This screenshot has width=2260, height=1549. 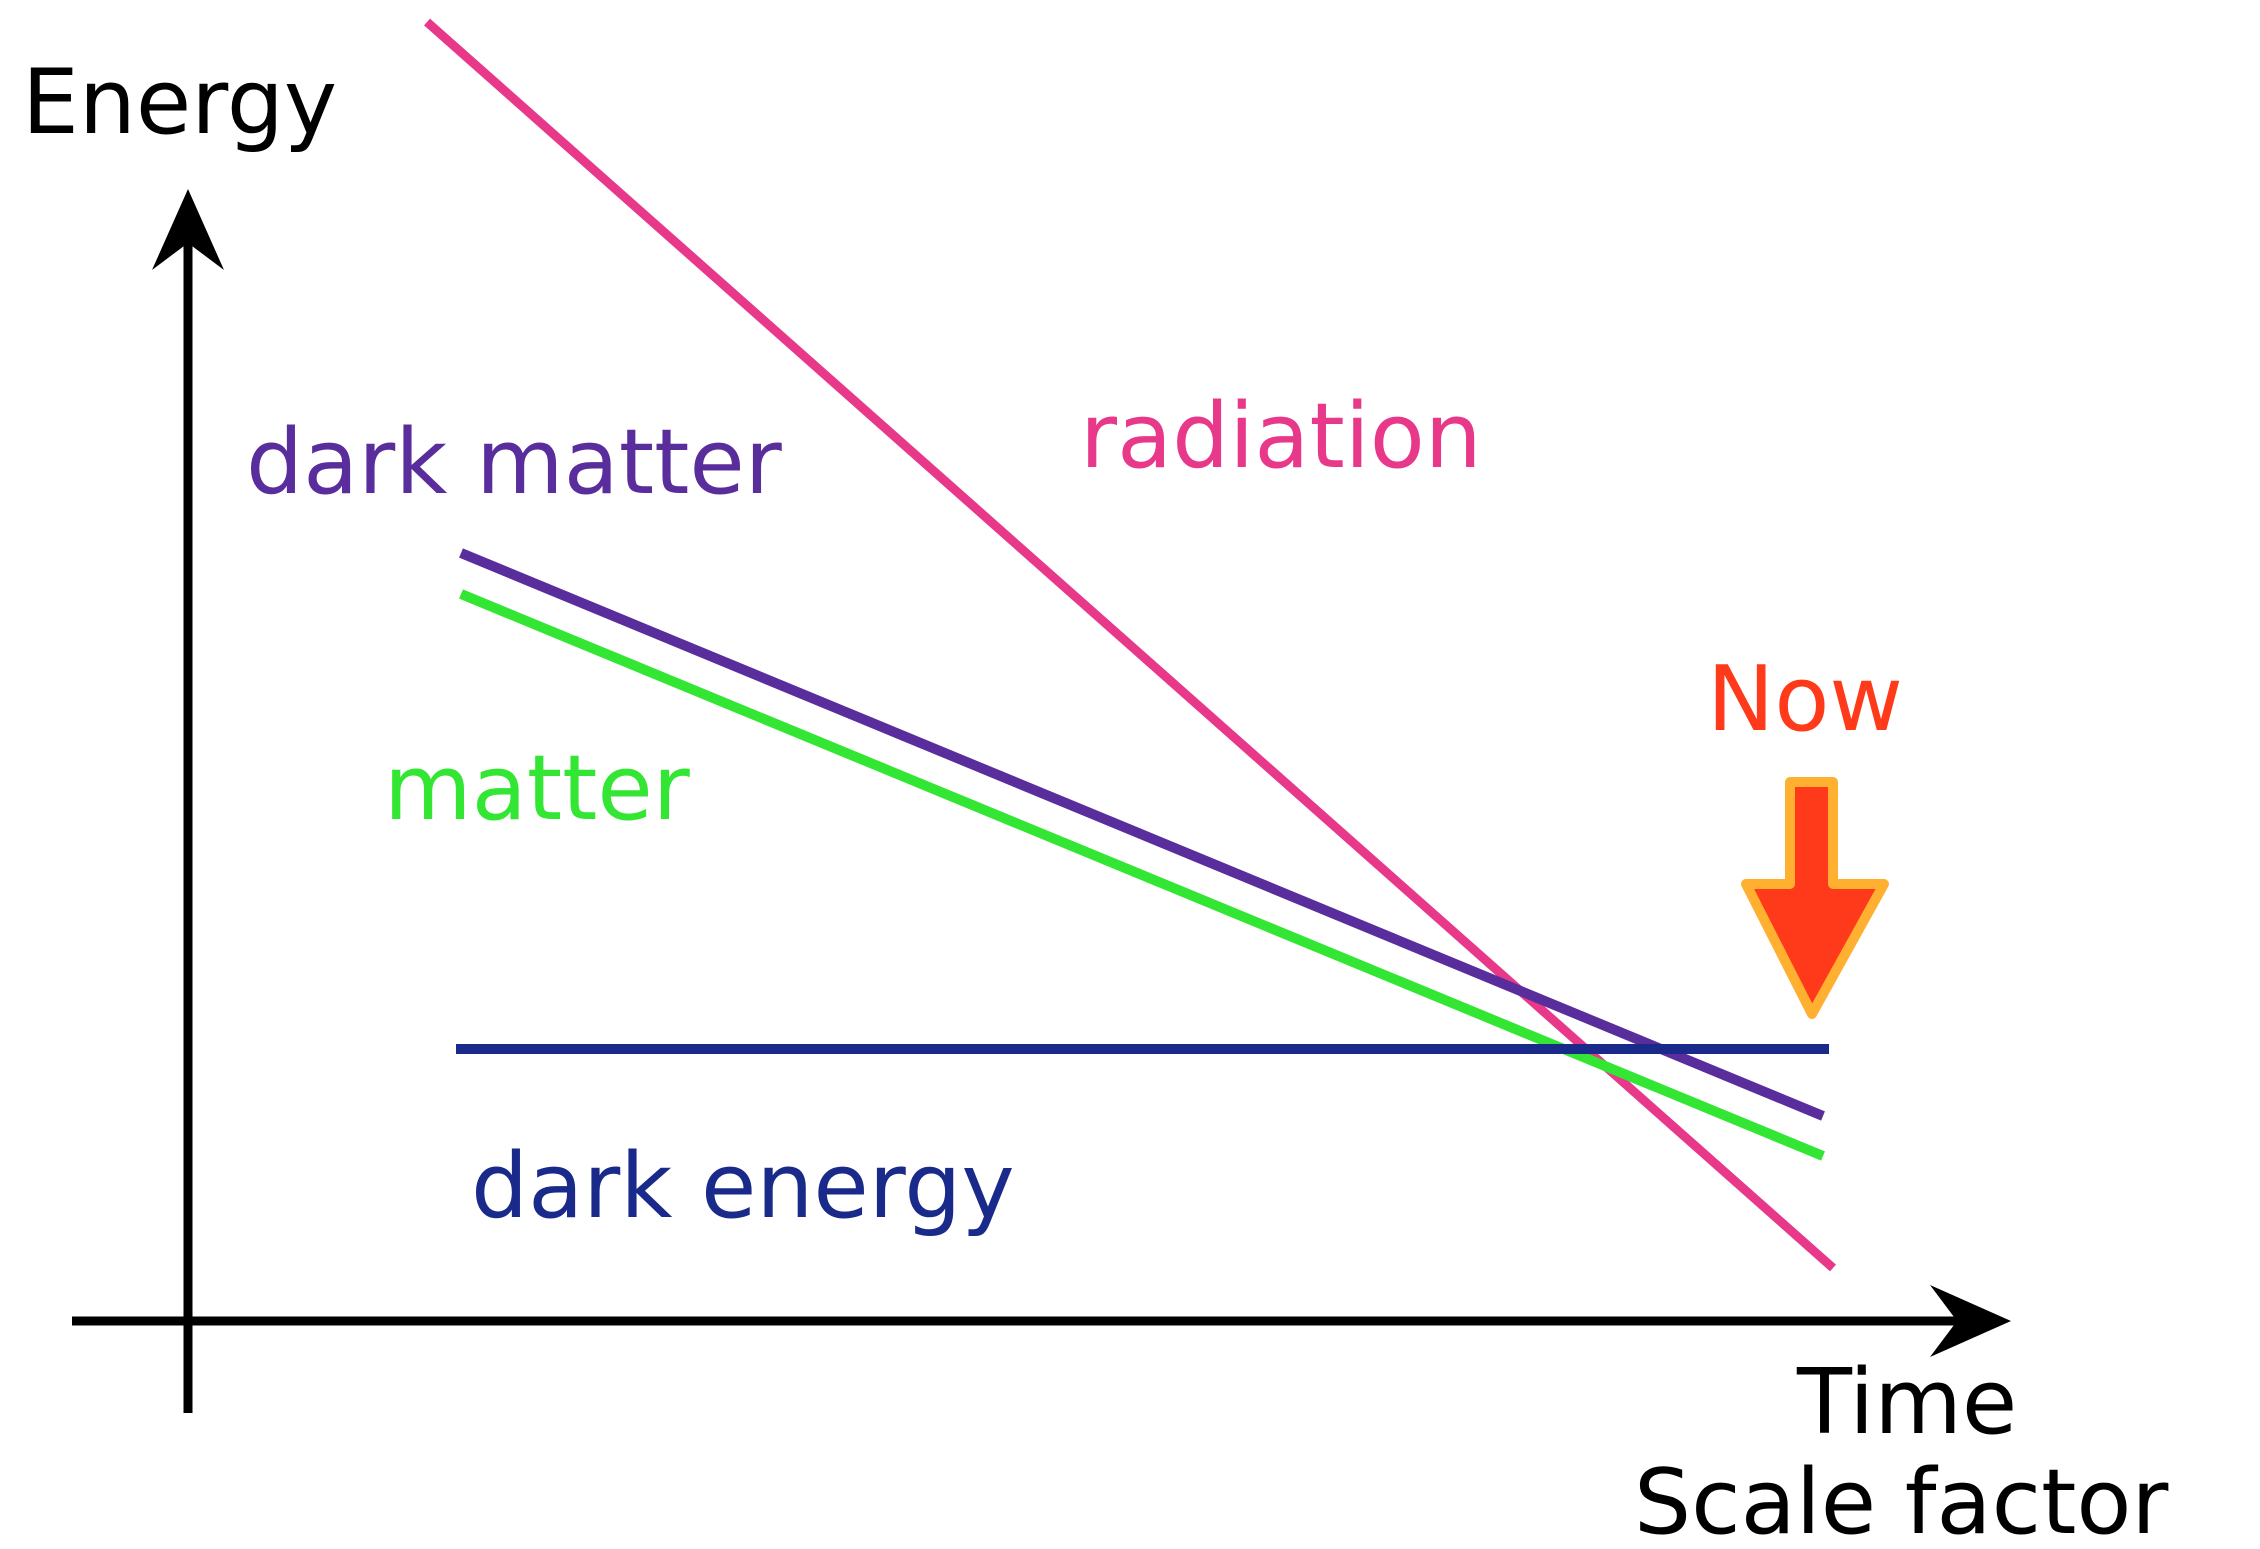 I want to click on y-axis-label: Energy, so click(x=179, y=102).